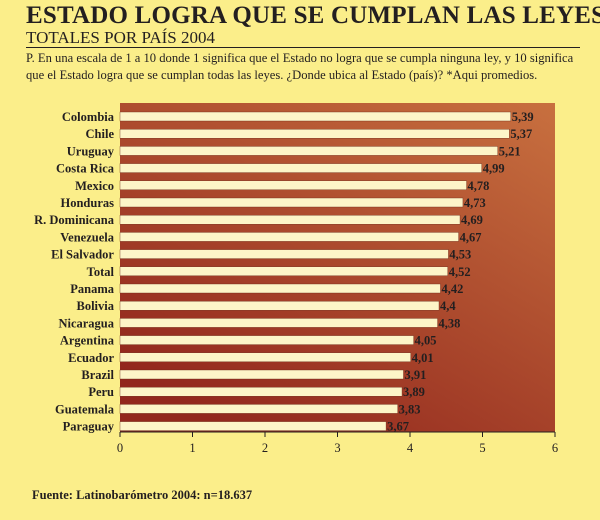  What do you see at coordinates (94, 186) in the screenshot?
I see `category-label: Mexico` at bounding box center [94, 186].